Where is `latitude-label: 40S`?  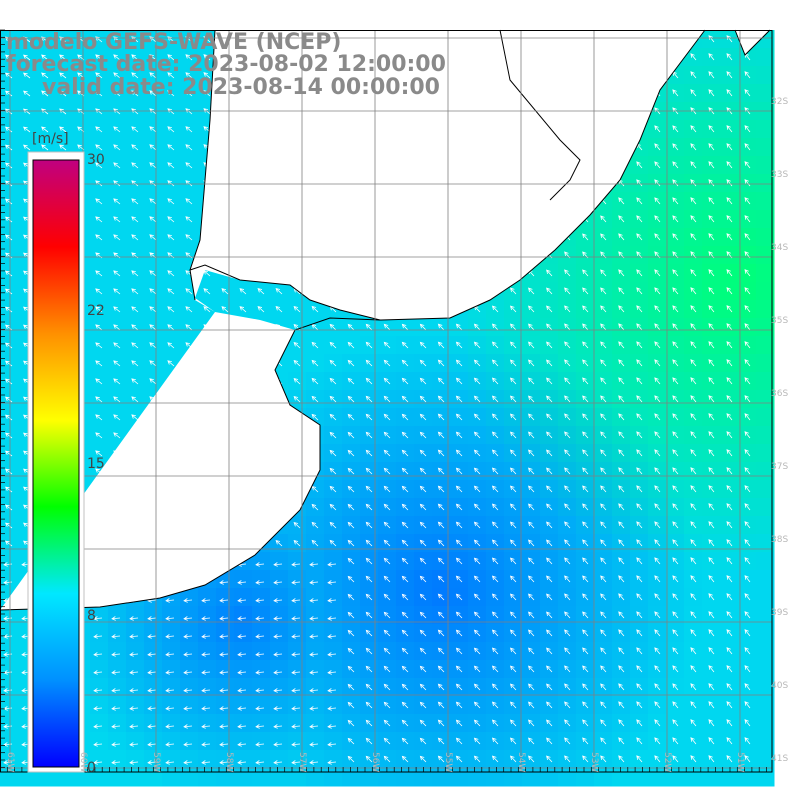
latitude-label: 40S is located at coordinates (780, 686).